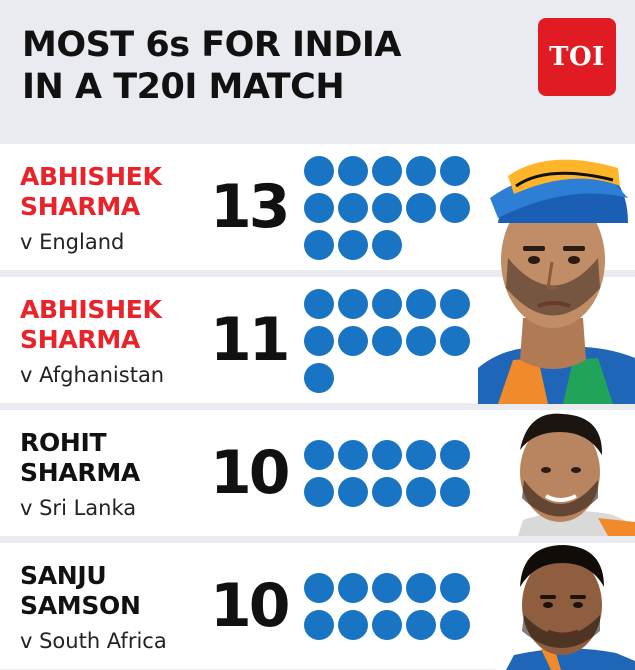  I want to click on player-name: SANJU SAMSON, so click(80, 591).